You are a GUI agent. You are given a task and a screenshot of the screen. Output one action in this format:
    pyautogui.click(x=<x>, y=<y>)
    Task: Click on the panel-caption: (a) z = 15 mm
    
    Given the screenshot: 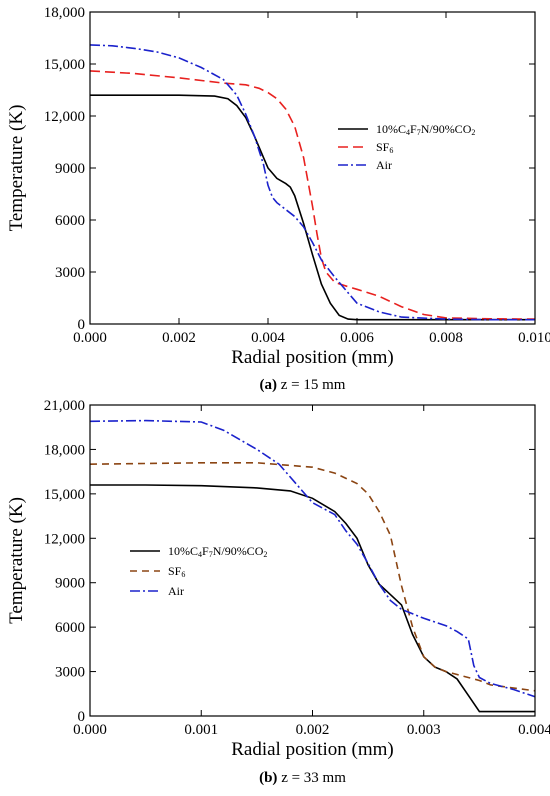 What is the action you would take?
    pyautogui.click(x=303, y=385)
    